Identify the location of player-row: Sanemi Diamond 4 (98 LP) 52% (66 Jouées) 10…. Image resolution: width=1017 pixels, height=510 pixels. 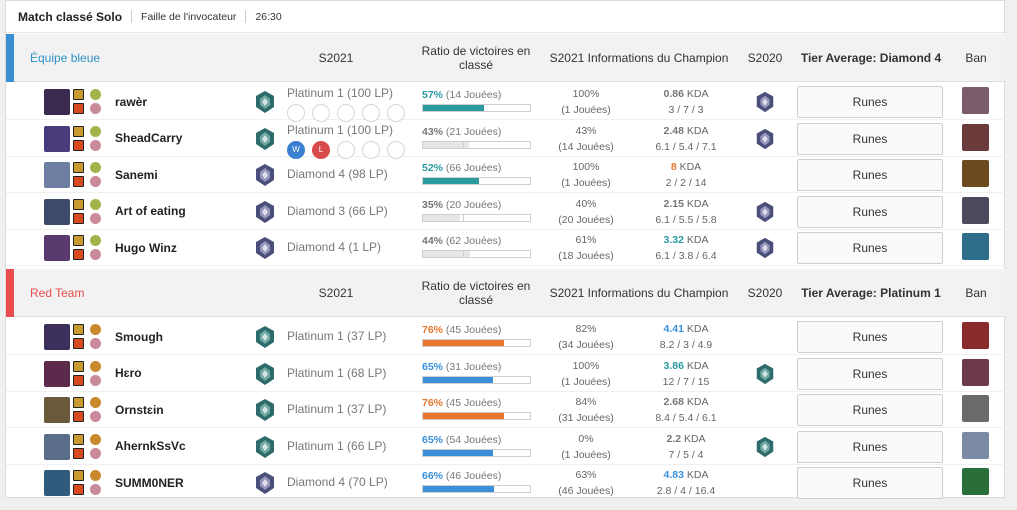
(506, 175).